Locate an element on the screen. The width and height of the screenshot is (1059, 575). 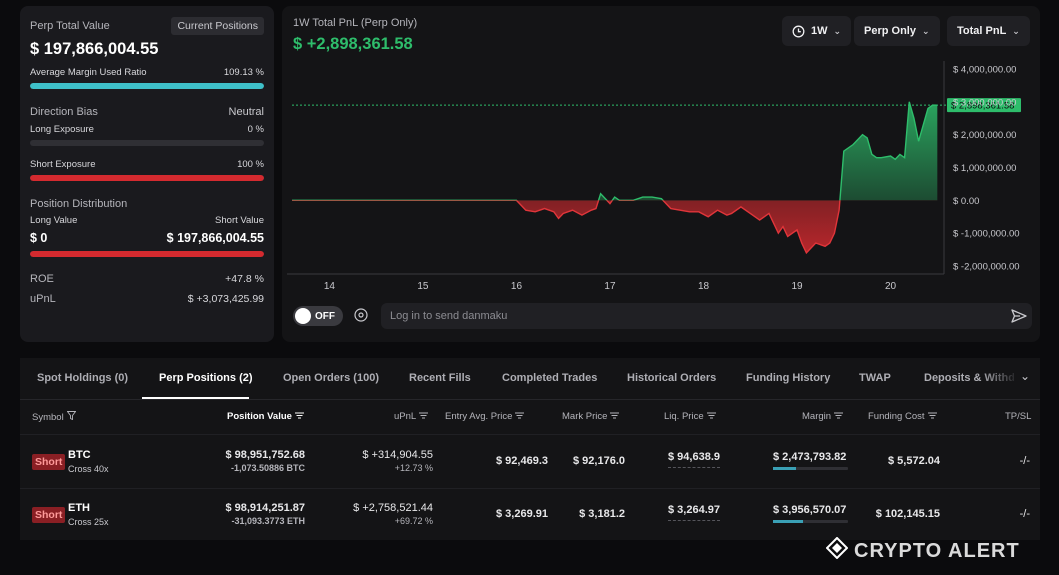
x-tick-label: 16 is located at coordinates (517, 286).